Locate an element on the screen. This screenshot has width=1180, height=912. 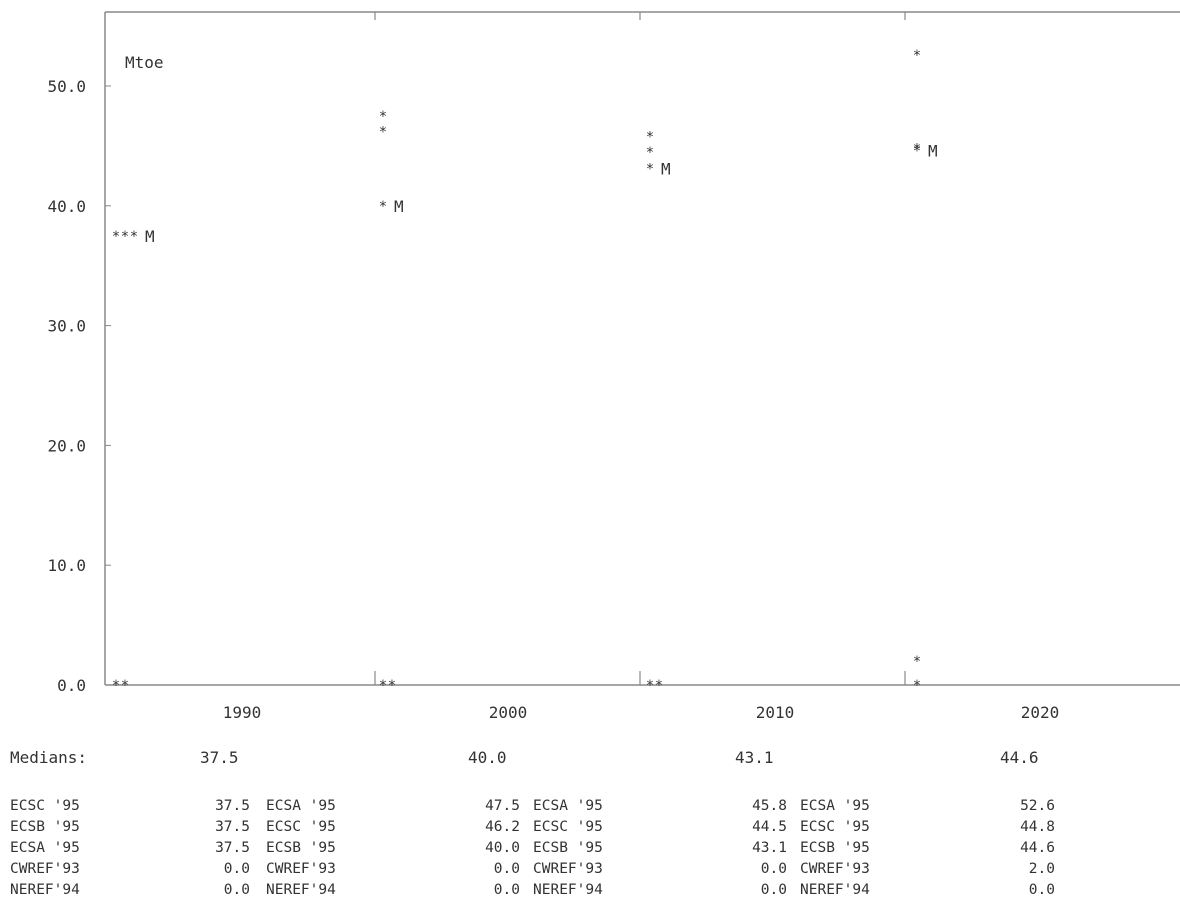
scenario-value: 44.5 is located at coordinates (769, 827).